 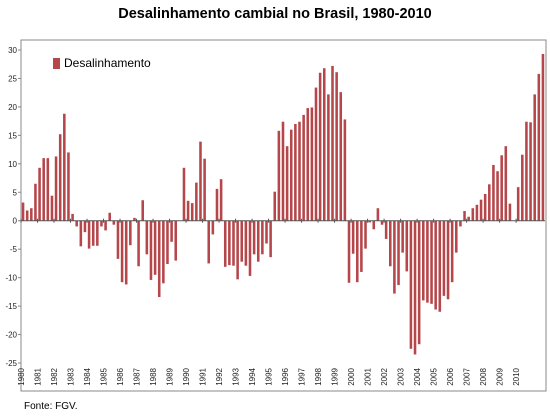 What do you see at coordinates (384, 376) in the screenshot?
I see `x-tick-label: 2002` at bounding box center [384, 376].